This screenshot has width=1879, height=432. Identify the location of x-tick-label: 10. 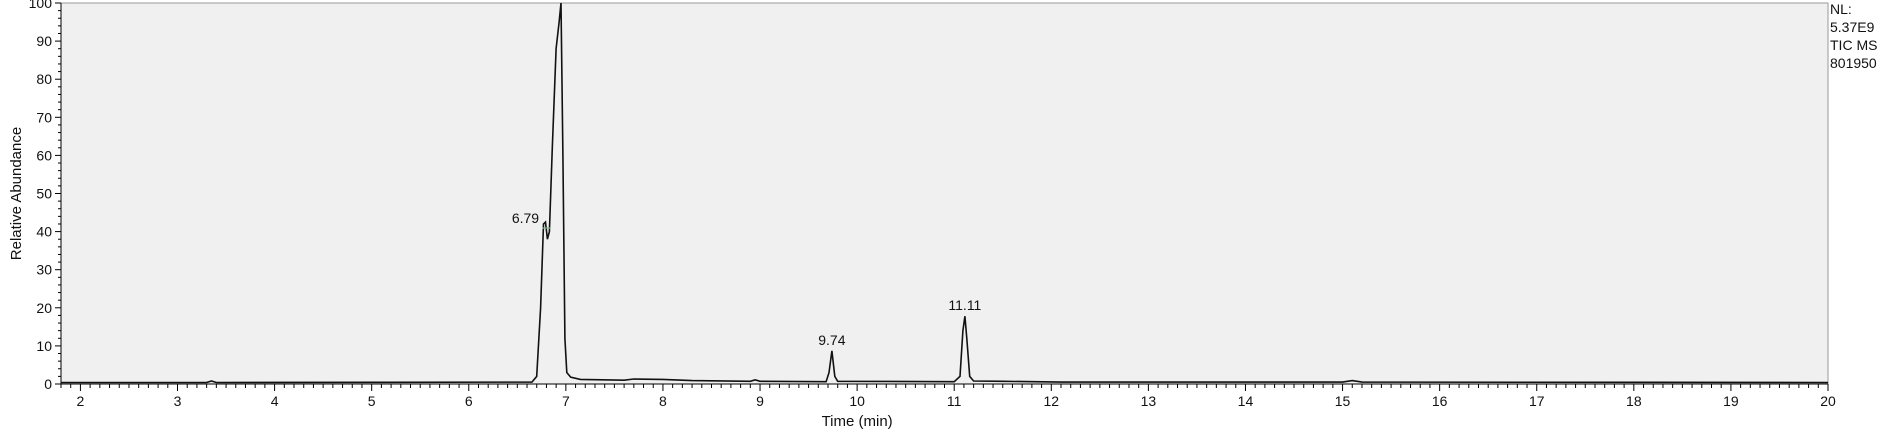
(857, 401).